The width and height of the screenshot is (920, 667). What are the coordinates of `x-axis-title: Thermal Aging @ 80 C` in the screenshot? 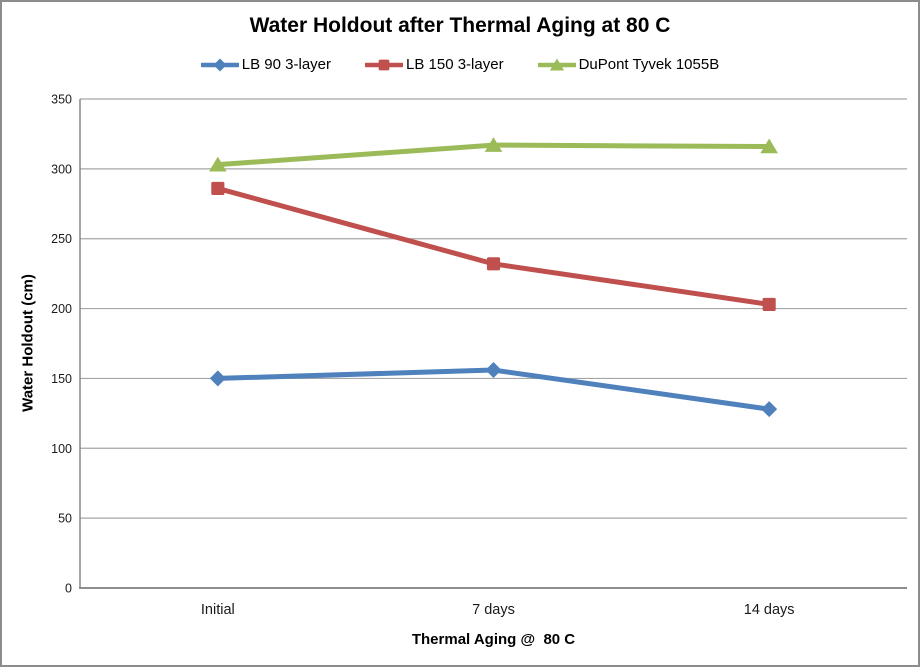 It's located at (493, 639).